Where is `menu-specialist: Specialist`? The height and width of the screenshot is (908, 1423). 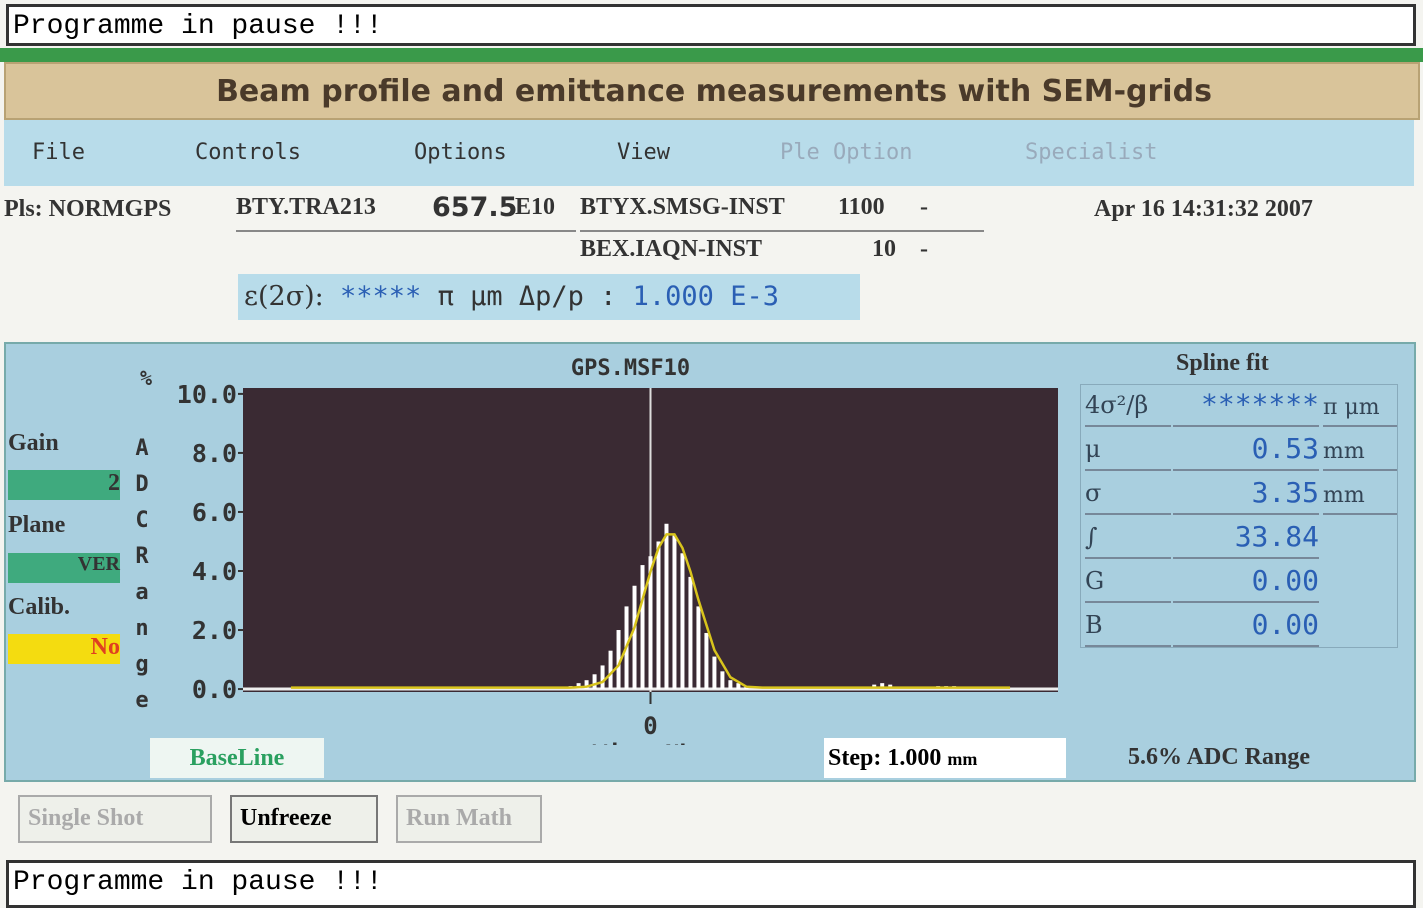
menu-specialist: Specialist is located at coordinates (1091, 152).